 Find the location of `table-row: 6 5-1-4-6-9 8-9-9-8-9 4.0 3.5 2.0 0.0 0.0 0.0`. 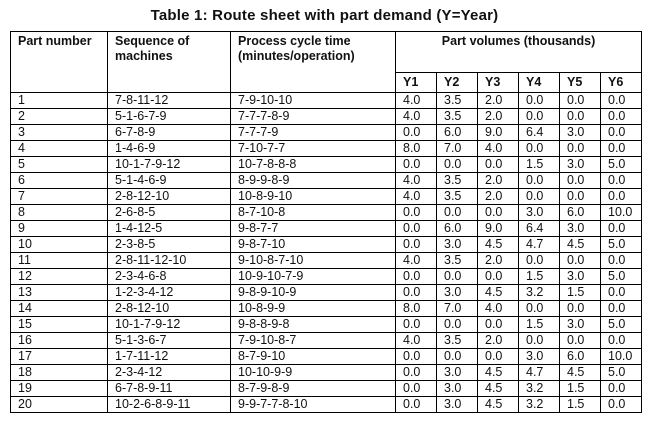

table-row: 6 5-1-4-6-9 8-9-9-8-9 4.0 3.5 2.0 0.0 0.0 0.0 is located at coordinates (326, 180).